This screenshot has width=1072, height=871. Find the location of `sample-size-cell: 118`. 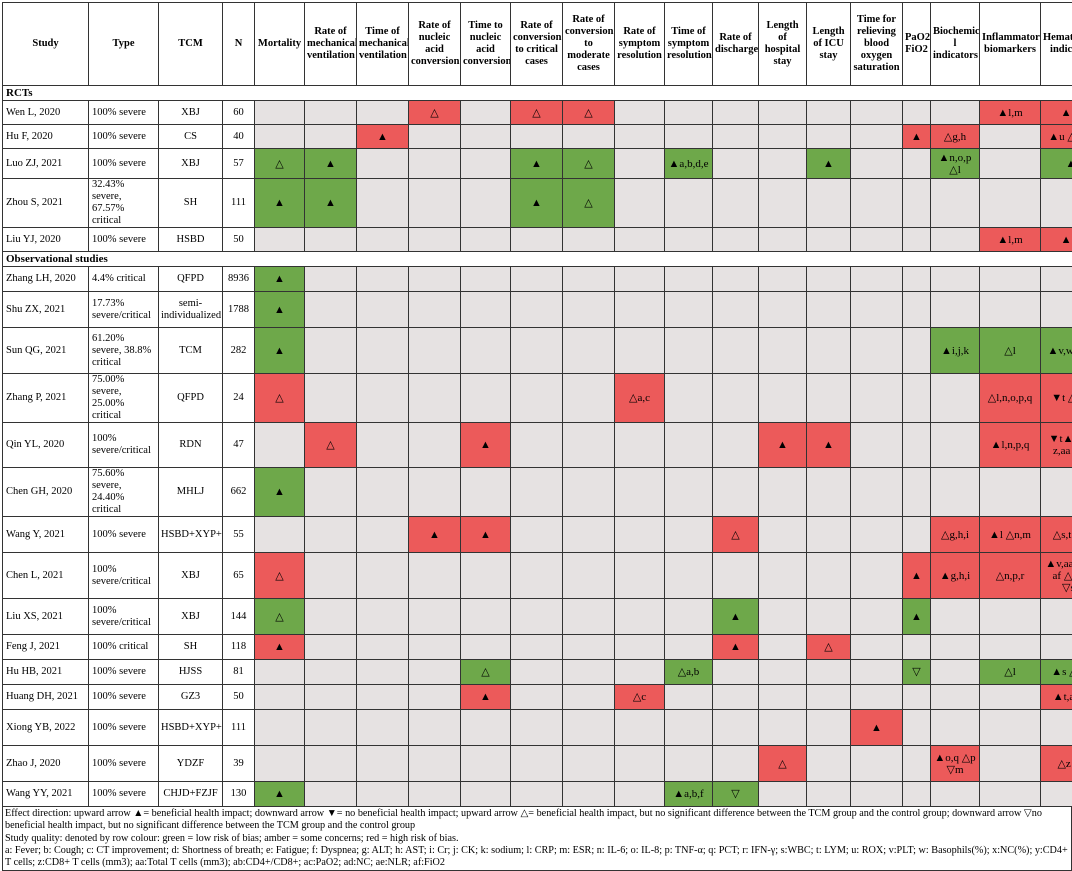

sample-size-cell: 118 is located at coordinates (239, 647).